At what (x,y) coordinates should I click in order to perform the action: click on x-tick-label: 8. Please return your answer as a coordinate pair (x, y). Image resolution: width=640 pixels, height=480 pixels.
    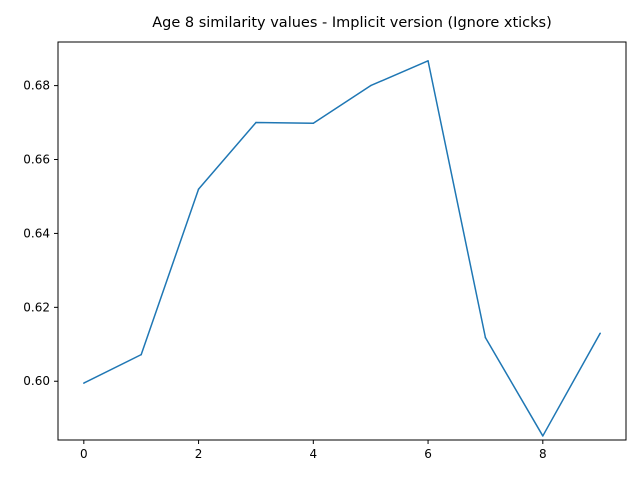
    Looking at the image, I should click on (543, 454).